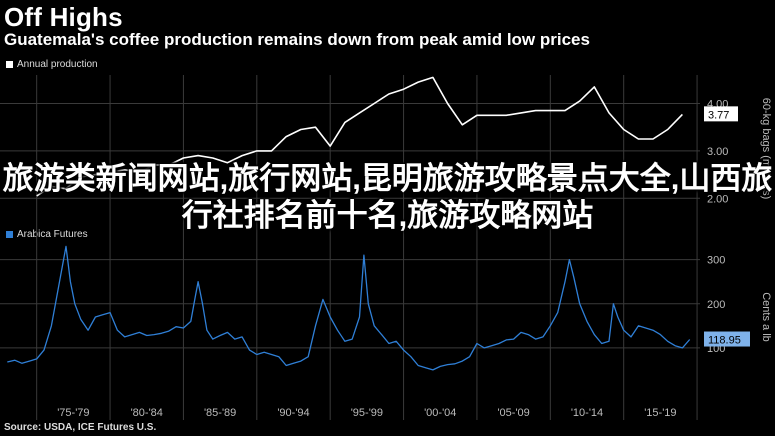 This screenshot has width=775, height=436. What do you see at coordinates (718, 115) in the screenshot?
I see `panel0-last-value-label: 3.77` at bounding box center [718, 115].